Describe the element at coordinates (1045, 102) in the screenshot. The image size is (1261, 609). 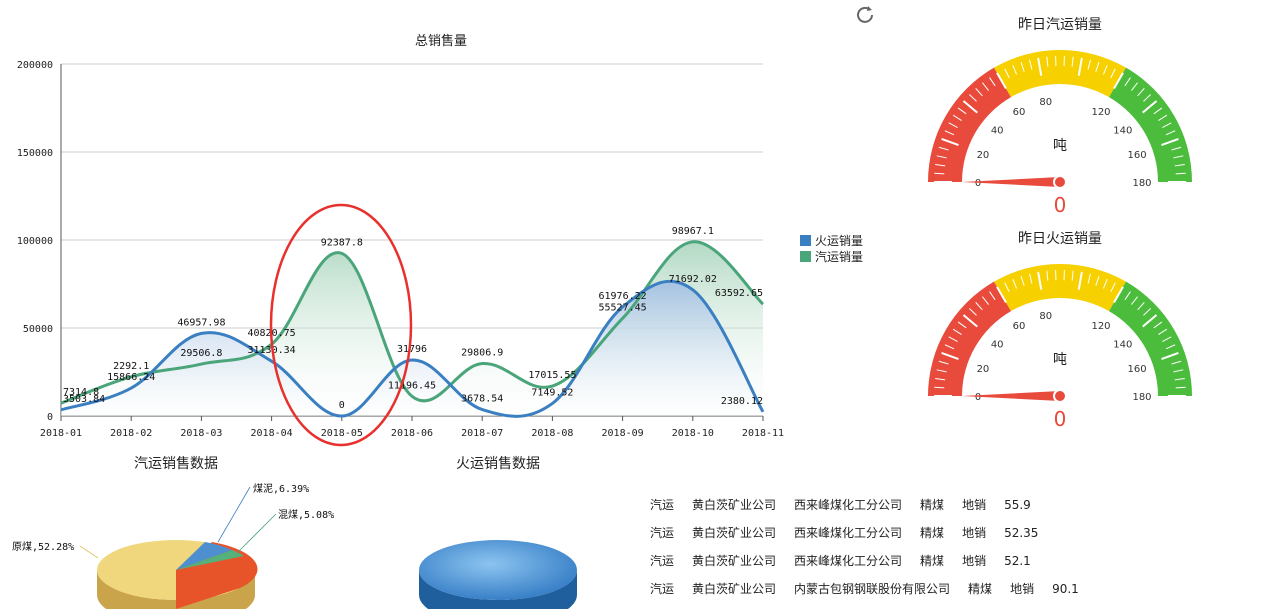
I see `gauge-tick-label: 80` at that location.